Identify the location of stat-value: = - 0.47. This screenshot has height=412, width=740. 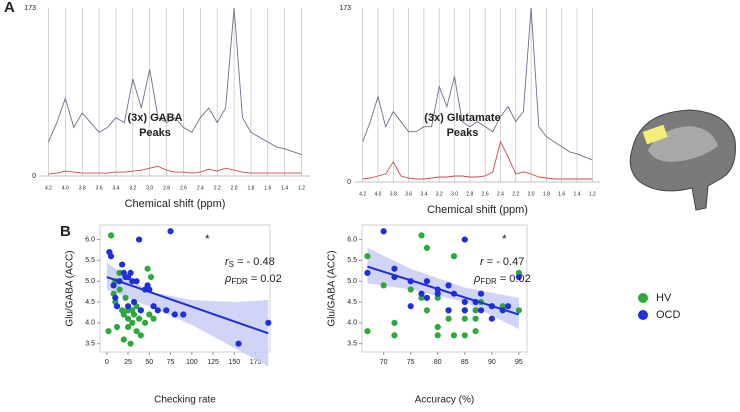
(504, 262).